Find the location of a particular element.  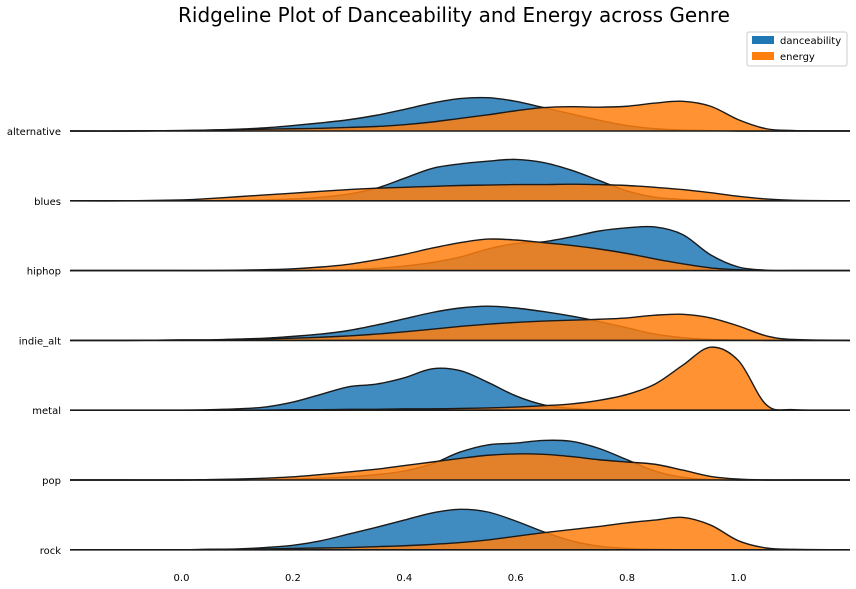

outline-pop-energy is located at coordinates (460, 467).